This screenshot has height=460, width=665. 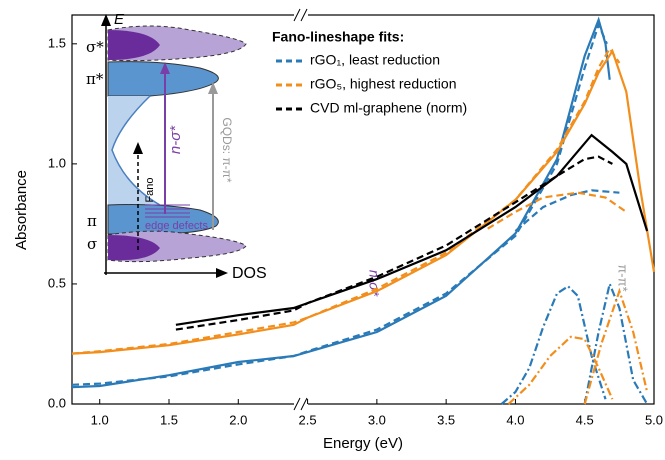 What do you see at coordinates (623, 277) in the screenshot?
I see `annotation: π-π*` at bounding box center [623, 277].